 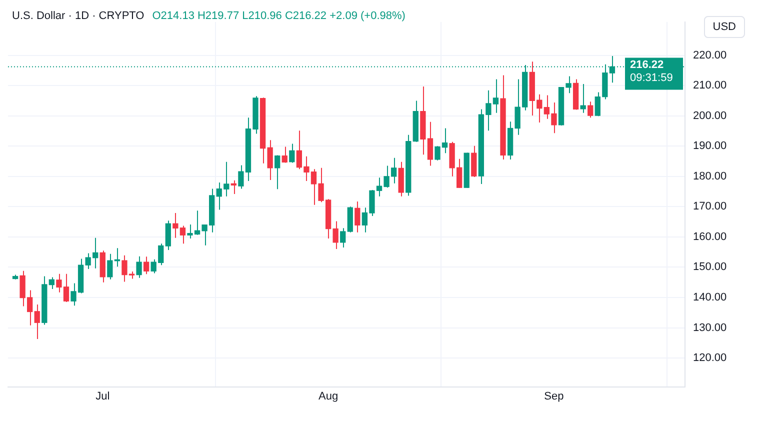 I want to click on y-tick-label: 120.00, so click(x=710, y=358).